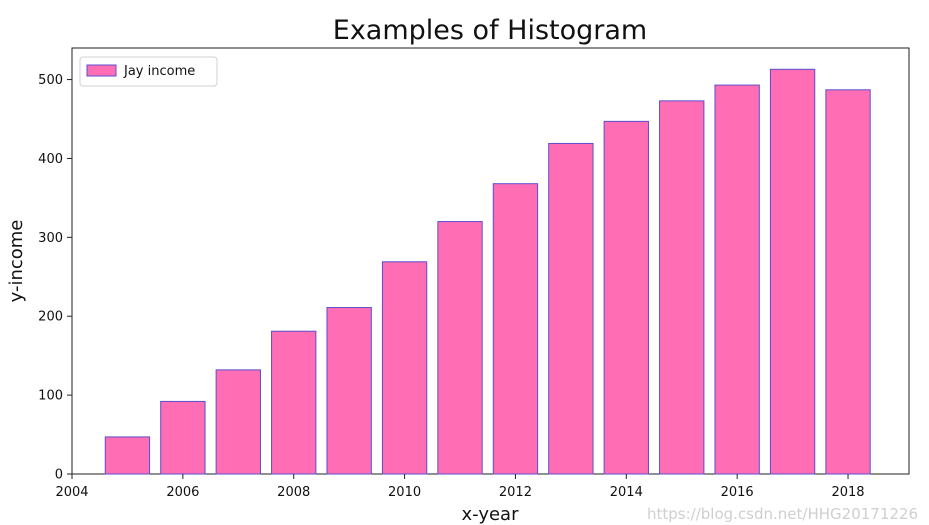 The width and height of the screenshot is (929, 525). Describe the element at coordinates (50, 238) in the screenshot. I see `y-tick-label: 300` at that location.